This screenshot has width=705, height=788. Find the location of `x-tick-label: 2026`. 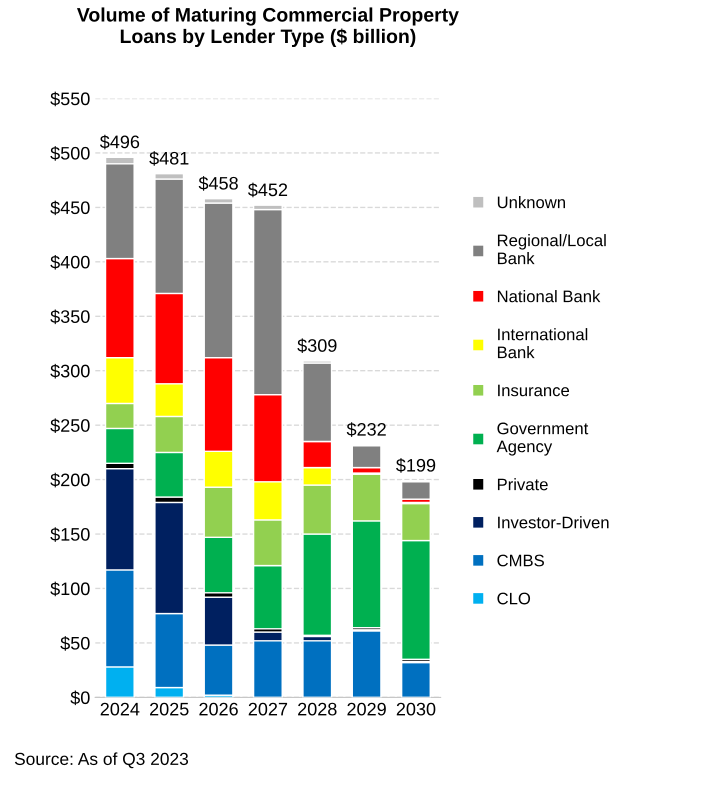

x-tick-label: 2026 is located at coordinates (218, 709).